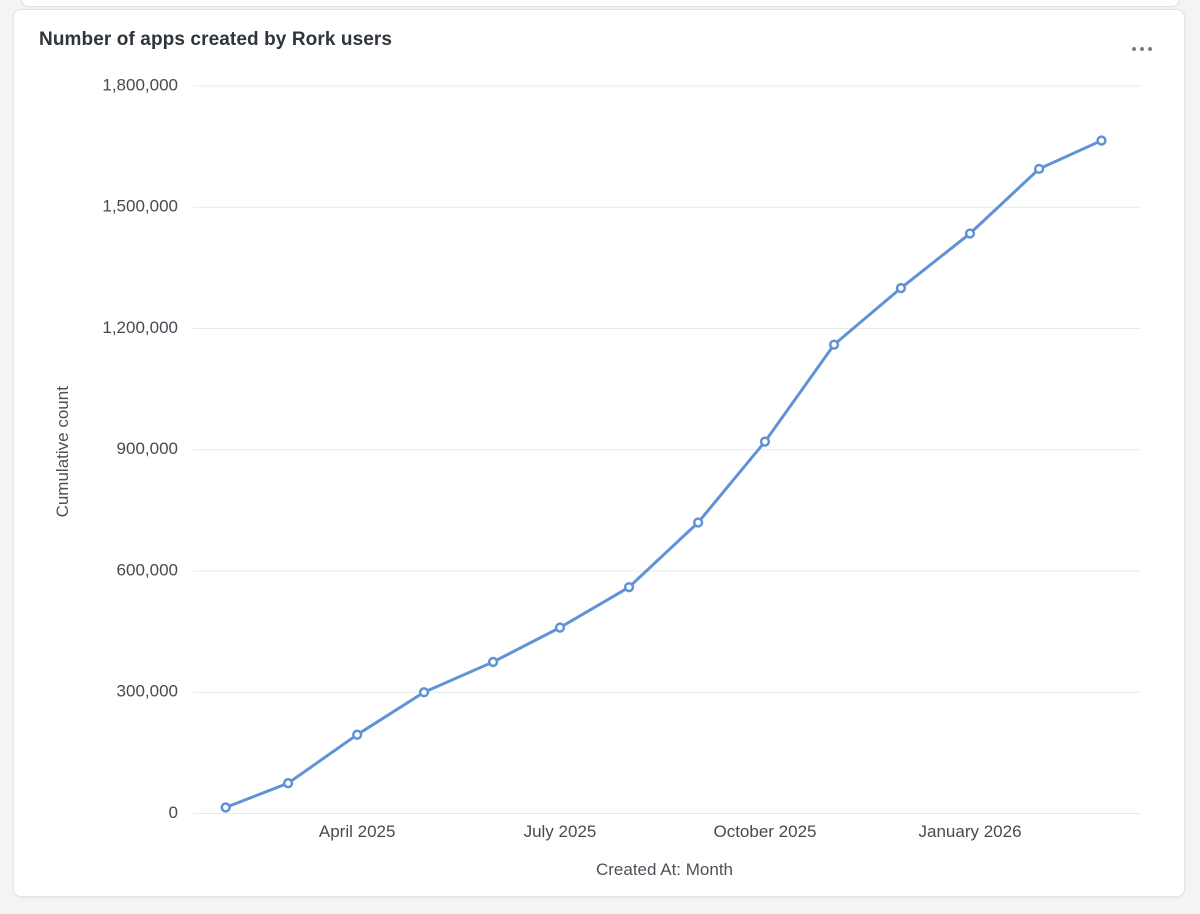 This screenshot has width=1200, height=914. What do you see at coordinates (140, 206) in the screenshot?
I see `y-axis-tick-label: 1,500,000` at bounding box center [140, 206].